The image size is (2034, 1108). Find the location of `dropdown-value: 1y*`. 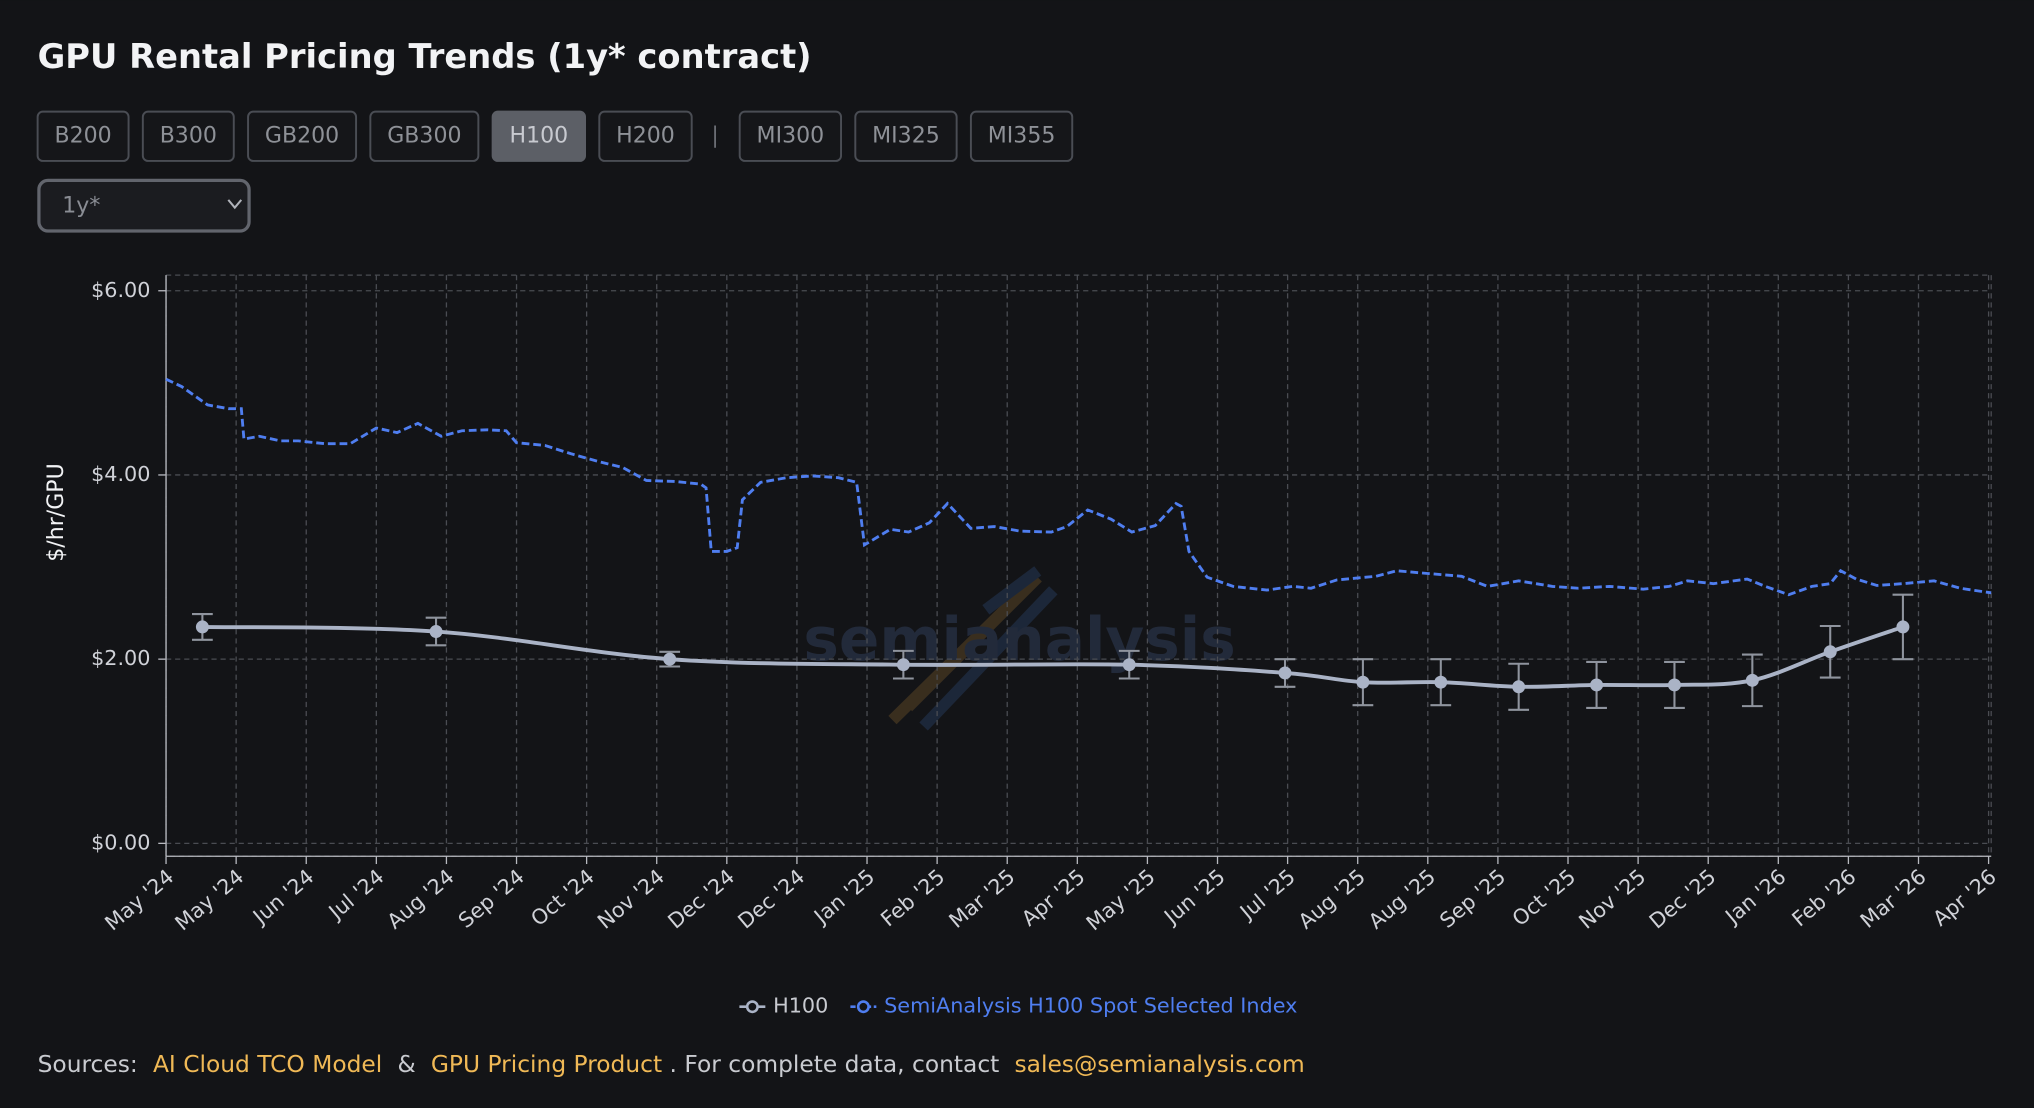

dropdown-value: 1y* is located at coordinates (81, 205).